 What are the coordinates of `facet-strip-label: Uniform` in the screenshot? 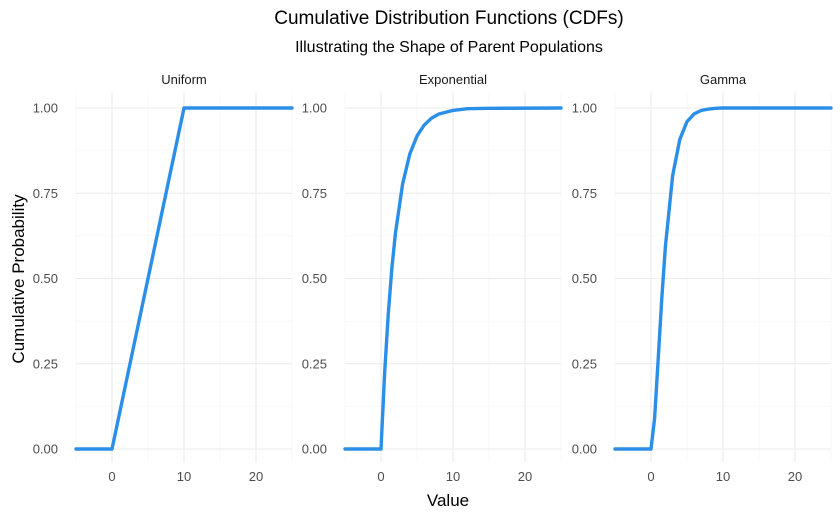 It's located at (184, 79).